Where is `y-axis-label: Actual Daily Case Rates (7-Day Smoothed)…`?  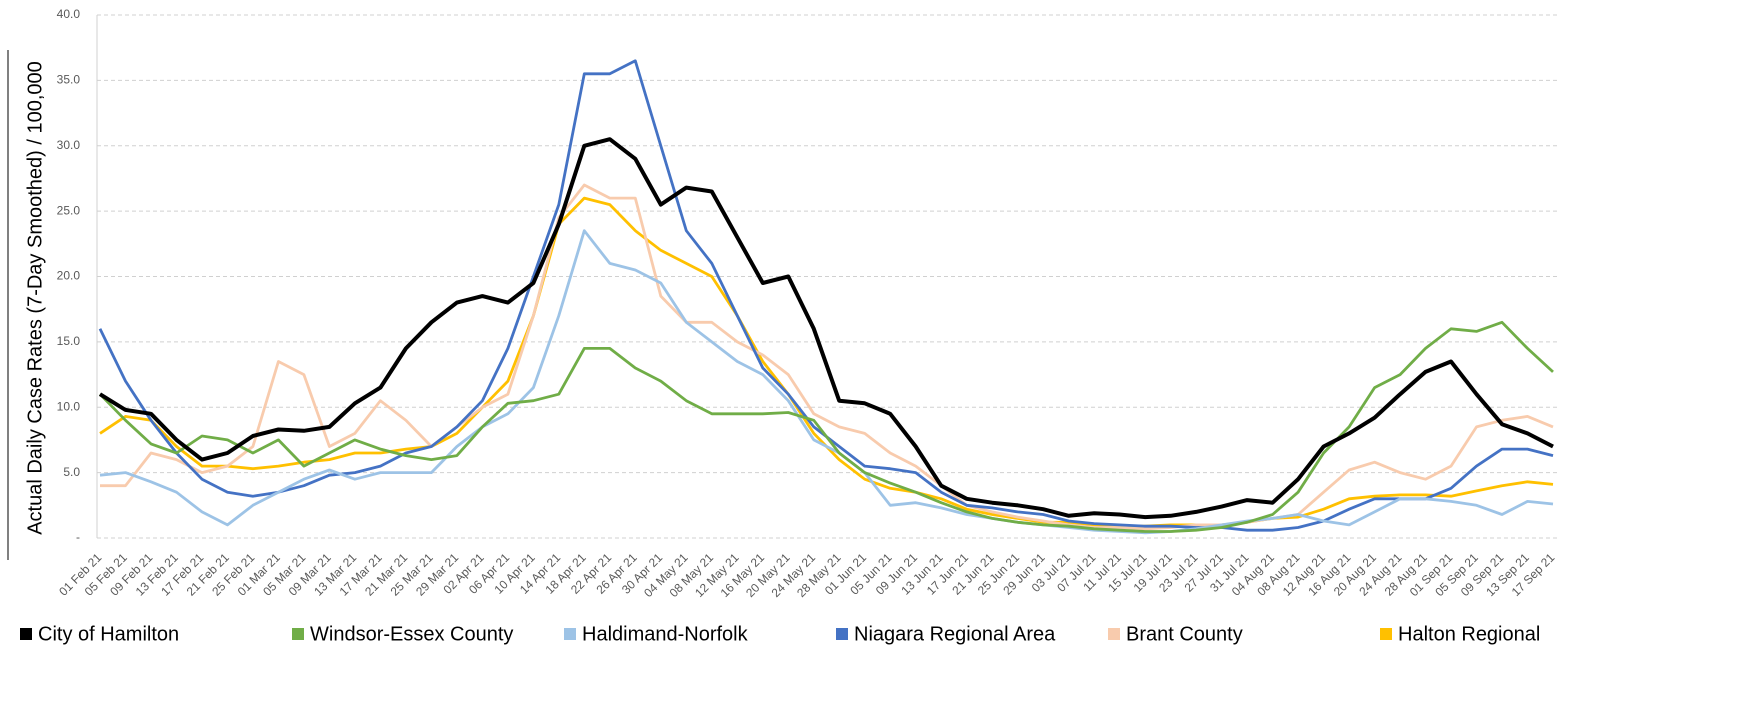
y-axis-label: Actual Daily Case Rates (7-Day Smoothed)… is located at coordinates (35, 298).